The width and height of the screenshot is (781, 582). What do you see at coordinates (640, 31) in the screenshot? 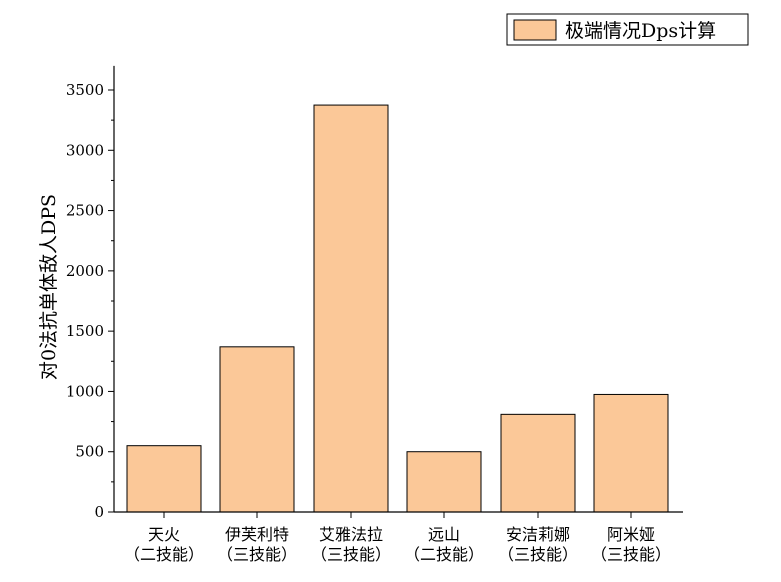
I see `legend-label: 极端情况Dps计算` at bounding box center [640, 31].